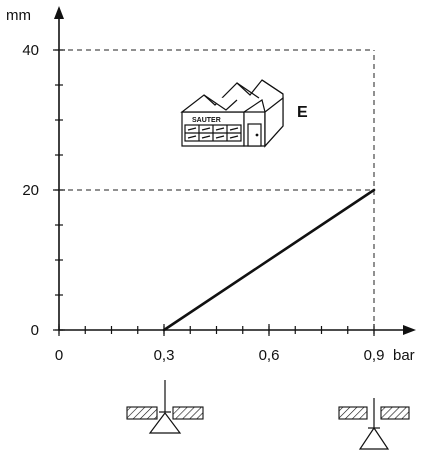 This screenshot has height=450, width=425. I want to click on factory-label: E, so click(302, 112).